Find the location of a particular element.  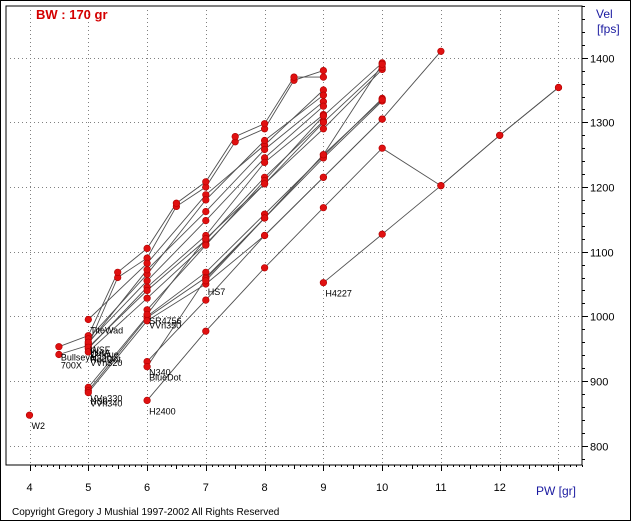

series-label: N320 is located at coordinates (101, 358).